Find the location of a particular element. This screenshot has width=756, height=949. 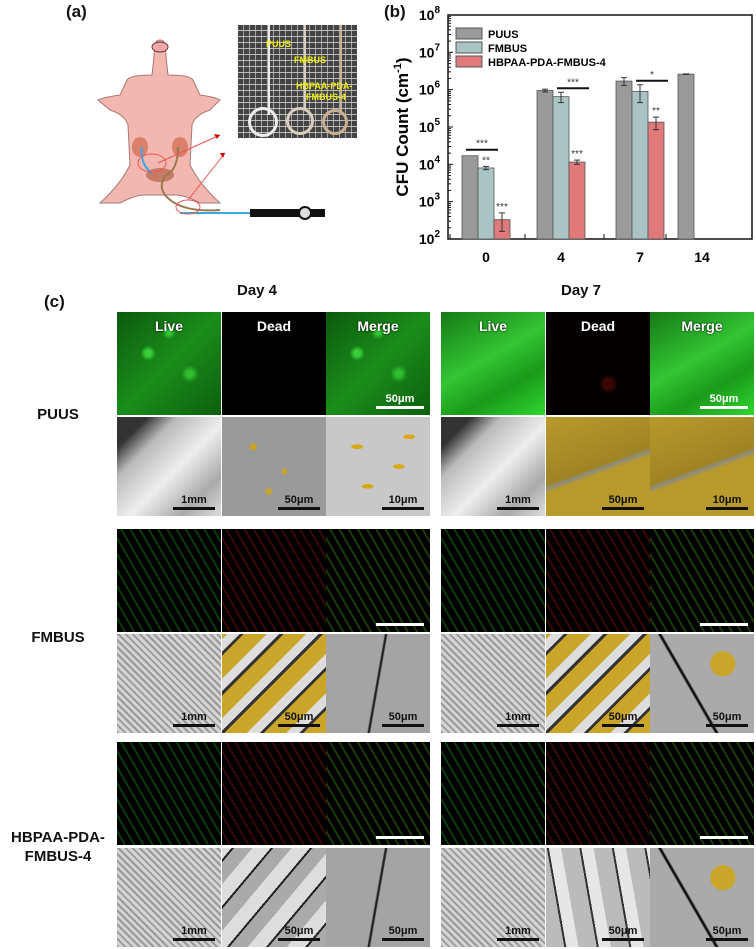

legend-label-0: PUUS is located at coordinates (503, 35).